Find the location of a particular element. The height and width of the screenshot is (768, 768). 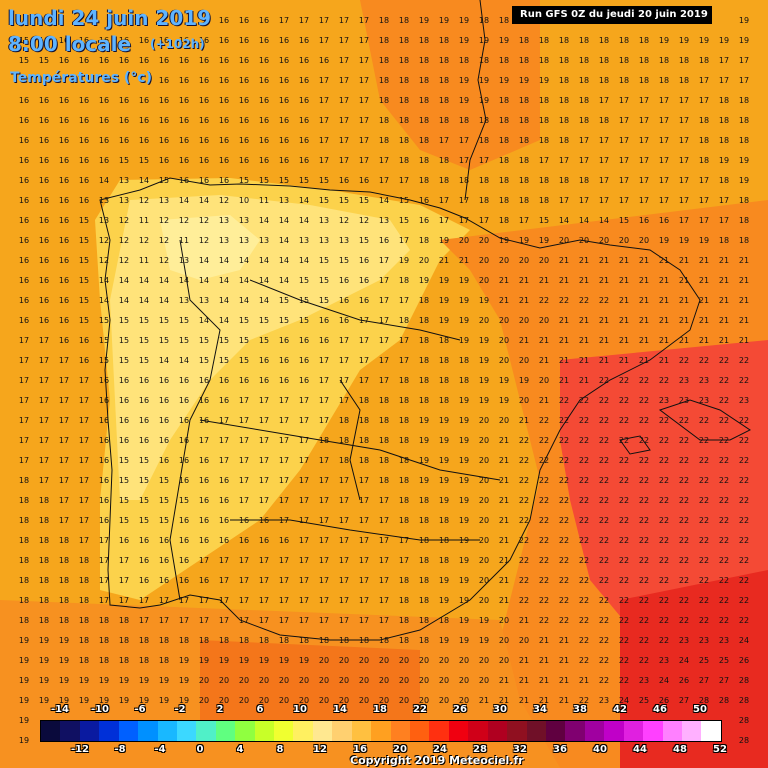

legend-swatch is located at coordinates (264, 731).